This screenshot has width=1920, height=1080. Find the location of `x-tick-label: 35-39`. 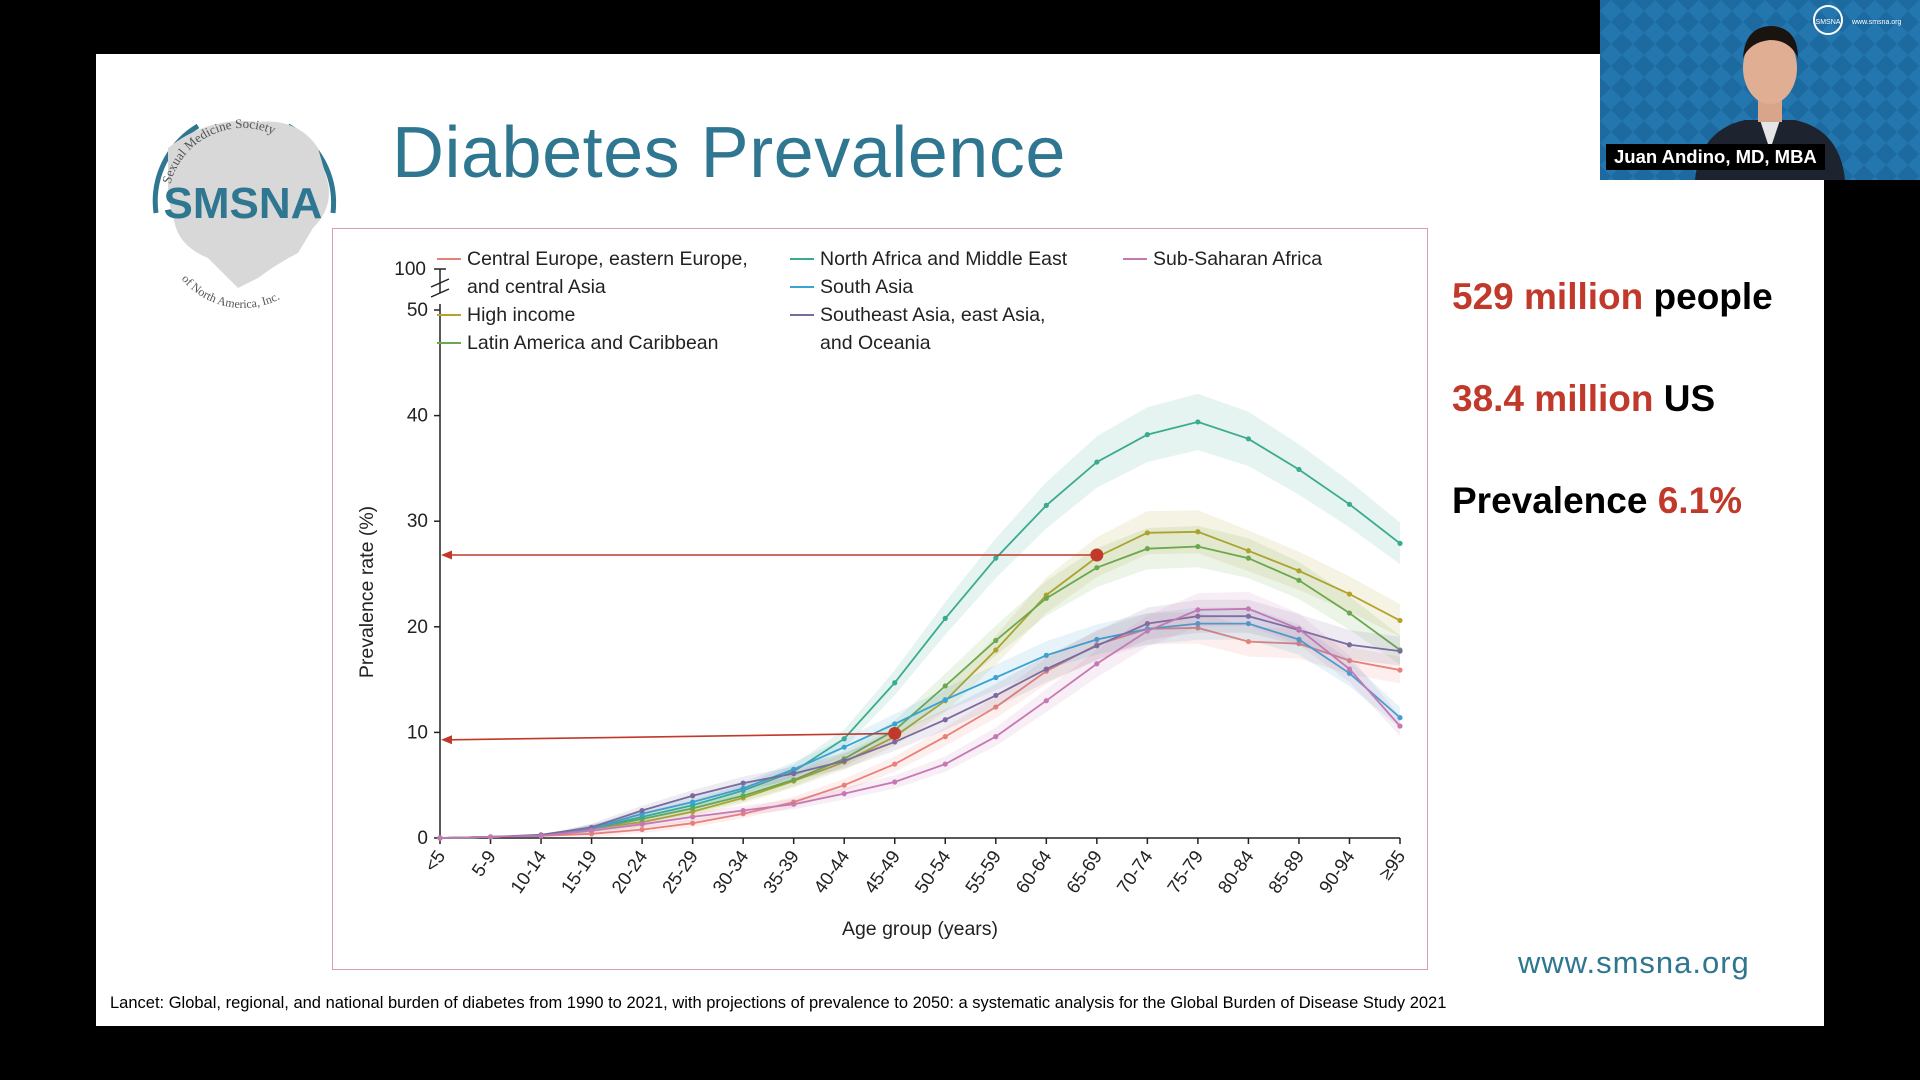

x-tick-label: 35-39 is located at coordinates (781, 871).